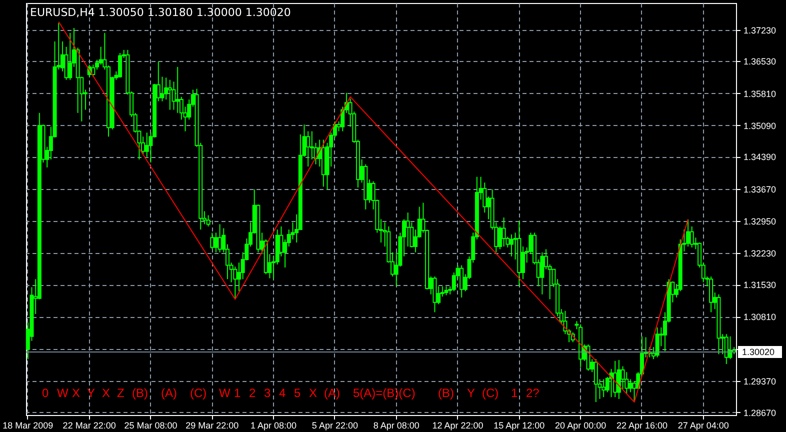 This screenshot has width=786, height=432. Describe the element at coordinates (533, 393) in the screenshot. I see `annotation: 2?` at that location.